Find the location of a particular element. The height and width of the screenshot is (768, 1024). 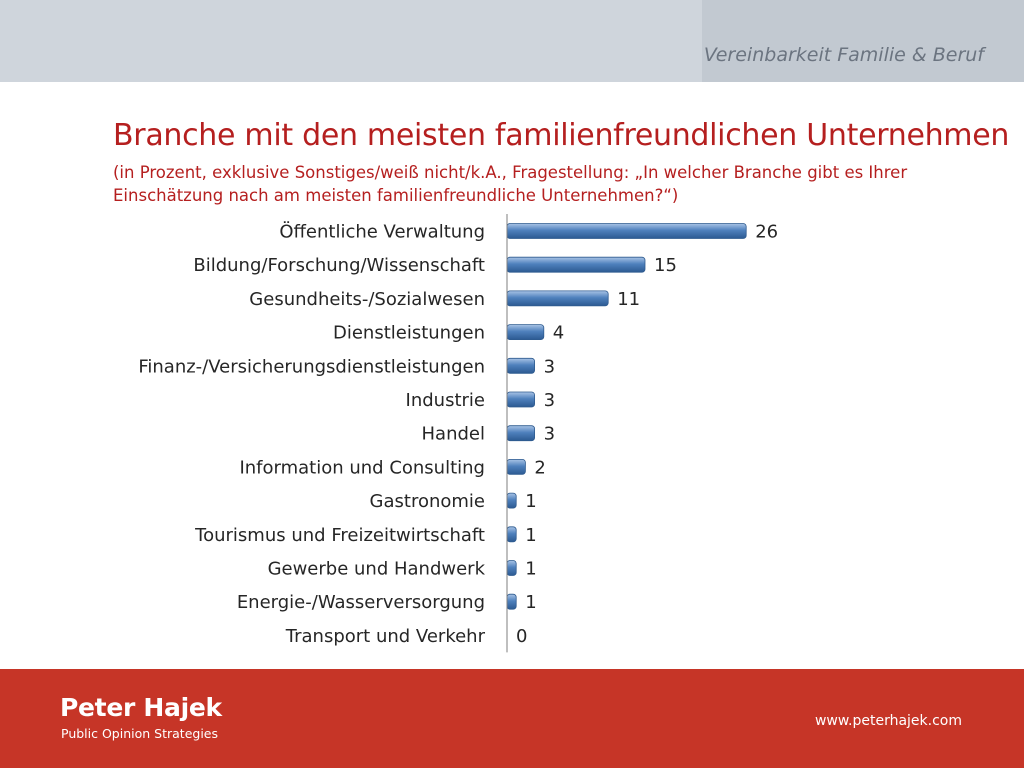

category-label: Gastronomie is located at coordinates (427, 501).